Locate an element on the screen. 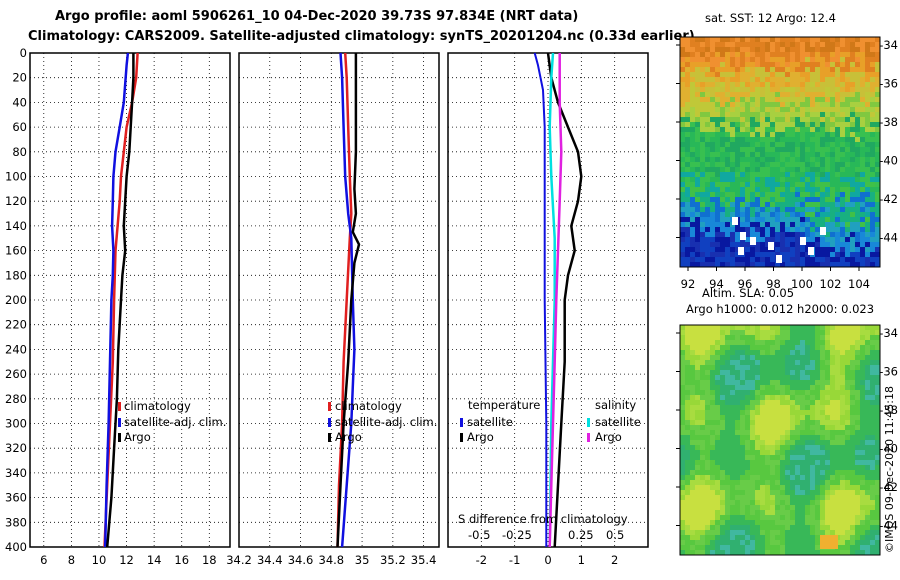 This screenshot has width=900, height=580. sla-map-title-2: Argo h1000: 0.012 h2000: 0.023 is located at coordinates (780, 309).